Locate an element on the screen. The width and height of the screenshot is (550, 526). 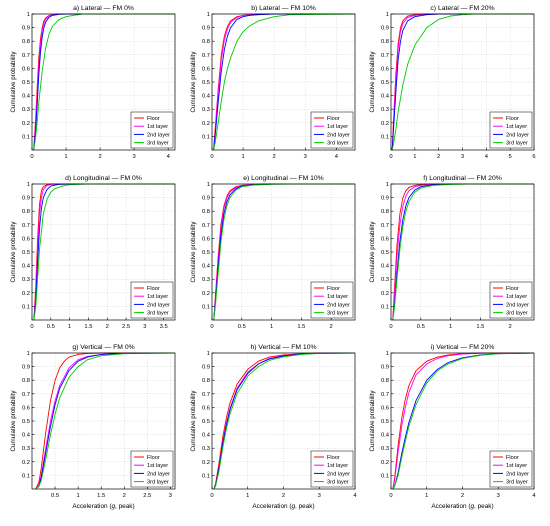
series-line-2nd-layer is located at coordinates (284, 82).